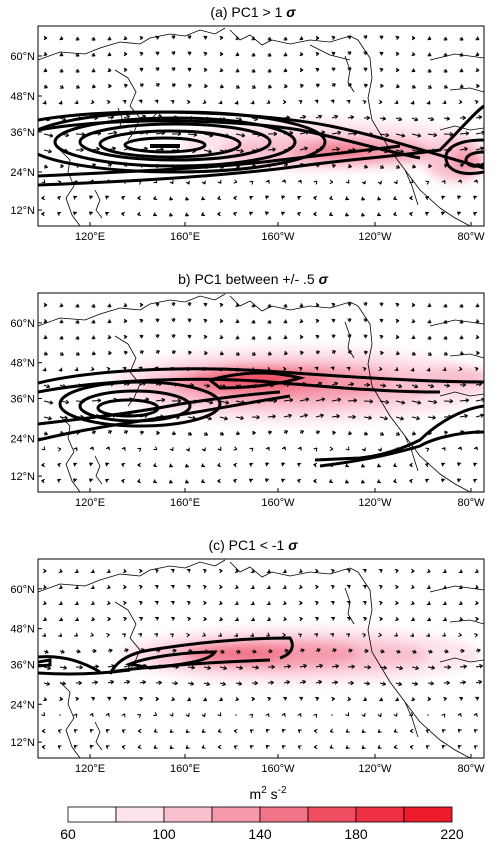 Image resolution: width=500 pixels, height=848 pixels. I want to click on lon-label: 160°W, so click(278, 503).